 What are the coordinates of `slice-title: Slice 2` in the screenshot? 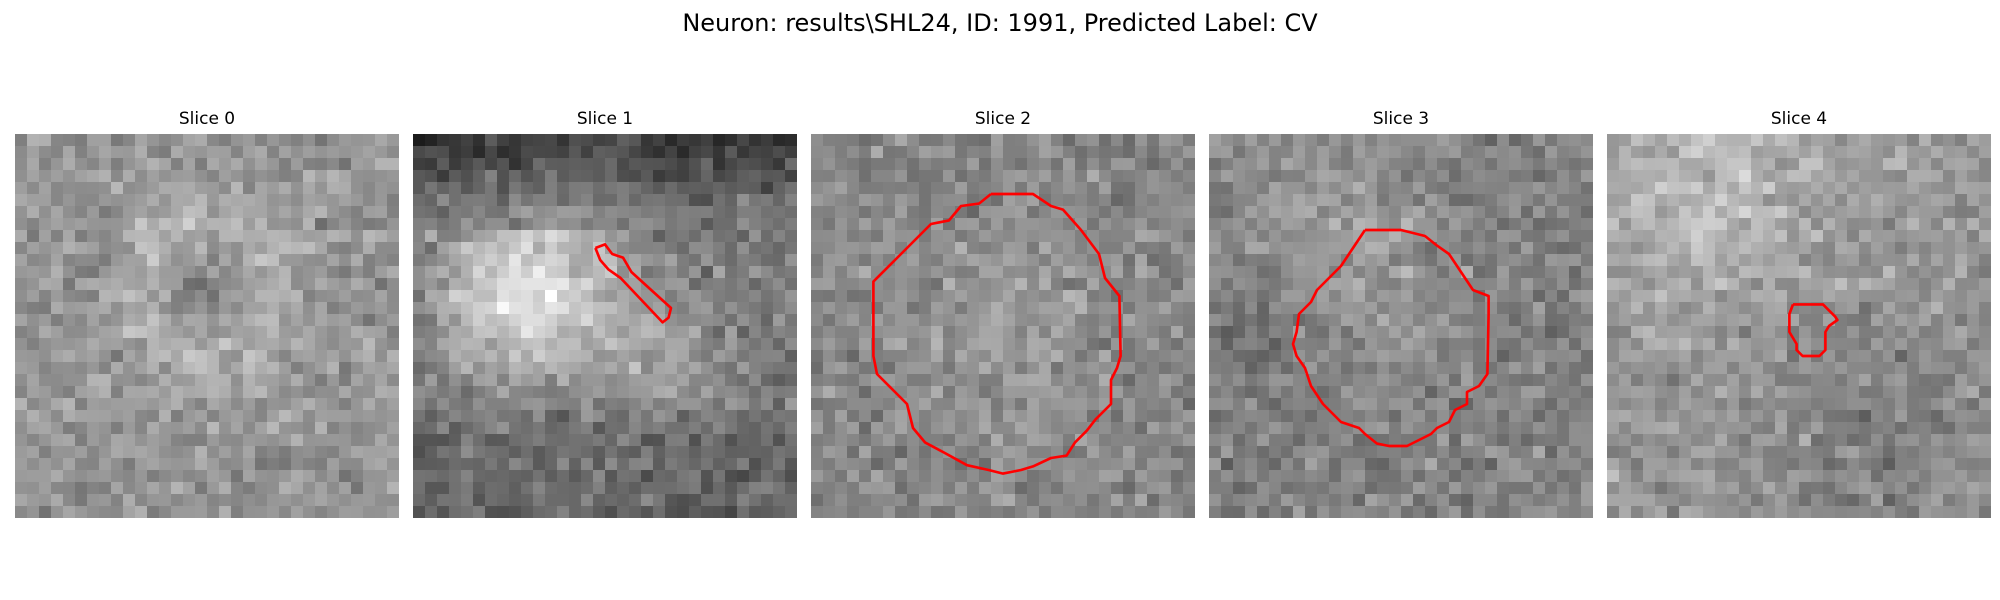 It's located at (1003, 119).